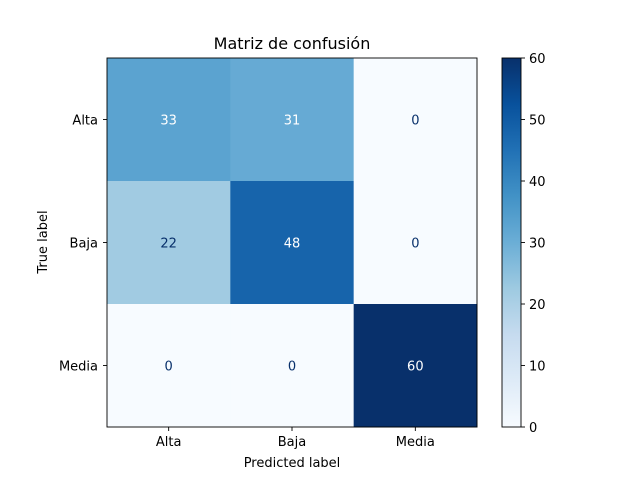 The width and height of the screenshot is (640, 484). What do you see at coordinates (537, 244) in the screenshot?
I see `colorbar-tick-label: 30` at bounding box center [537, 244].